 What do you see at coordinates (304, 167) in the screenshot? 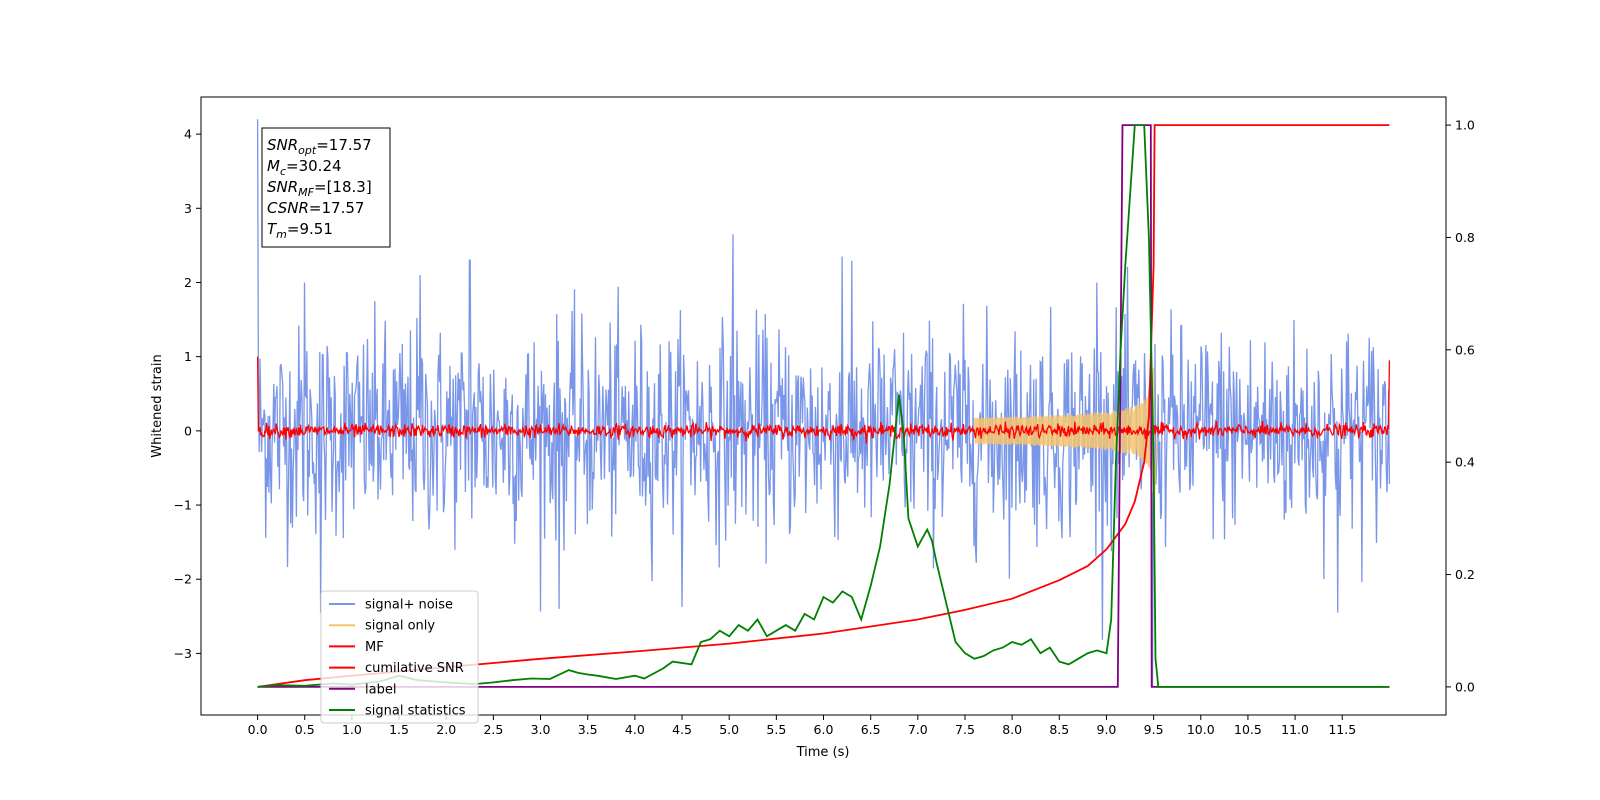
I see `stat-line-1: Mc=30.24` at bounding box center [304, 167].